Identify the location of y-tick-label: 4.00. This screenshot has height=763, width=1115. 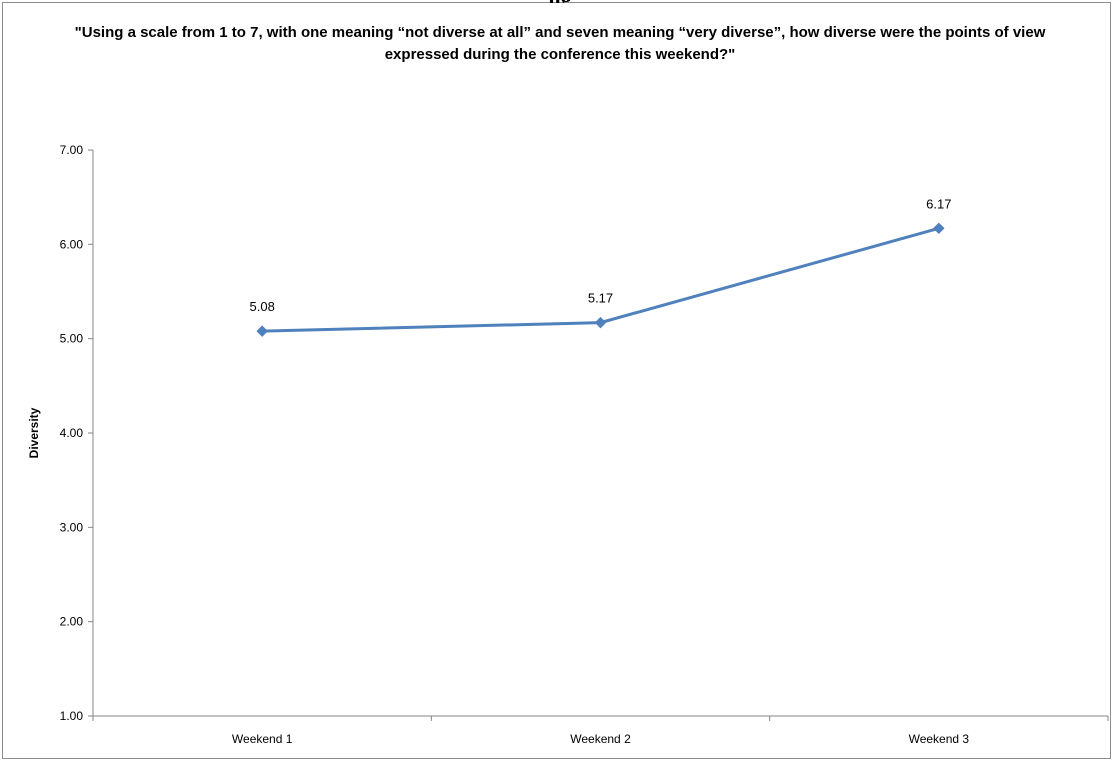
(72, 433).